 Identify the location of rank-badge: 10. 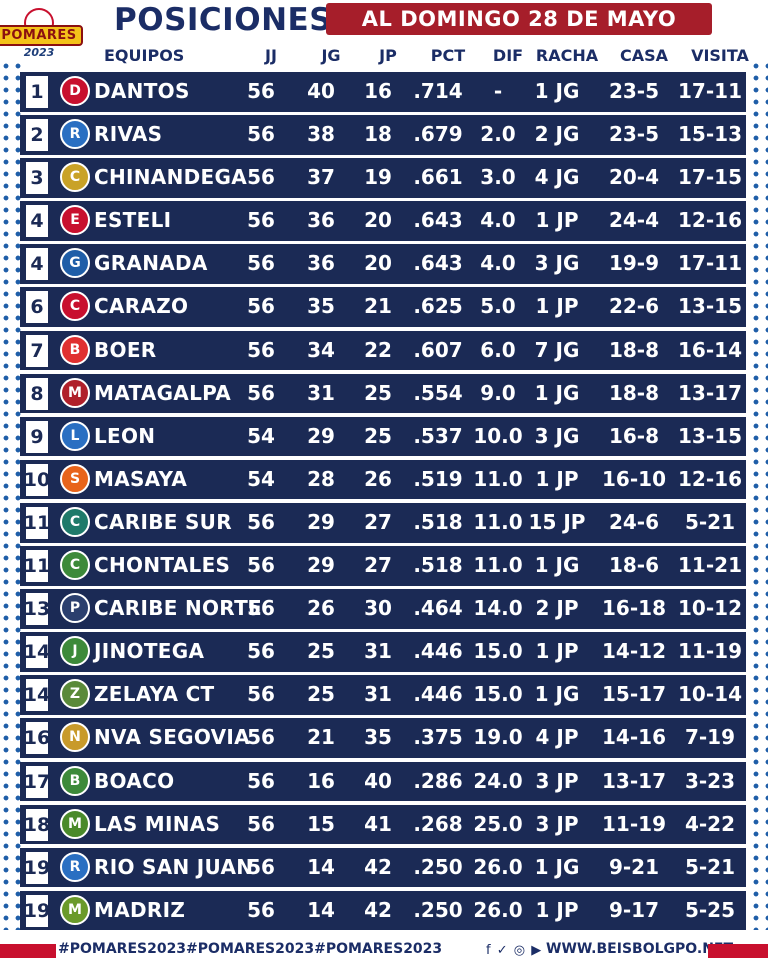
(37, 479).